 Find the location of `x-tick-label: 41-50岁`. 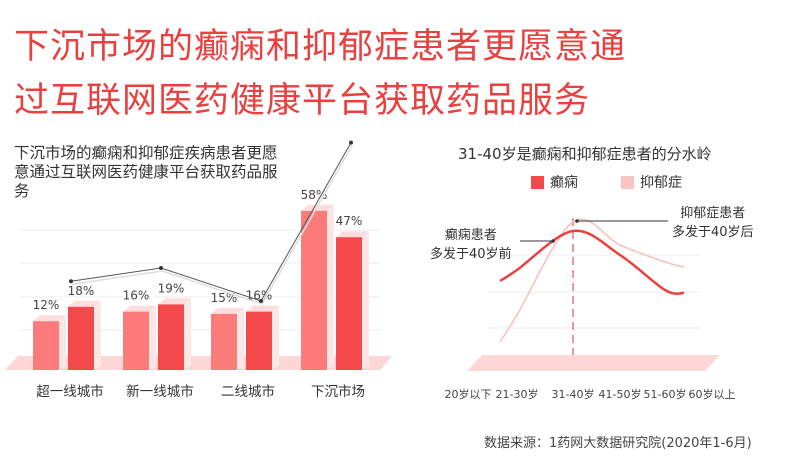

x-tick-label: 41-50岁 is located at coordinates (620, 394).